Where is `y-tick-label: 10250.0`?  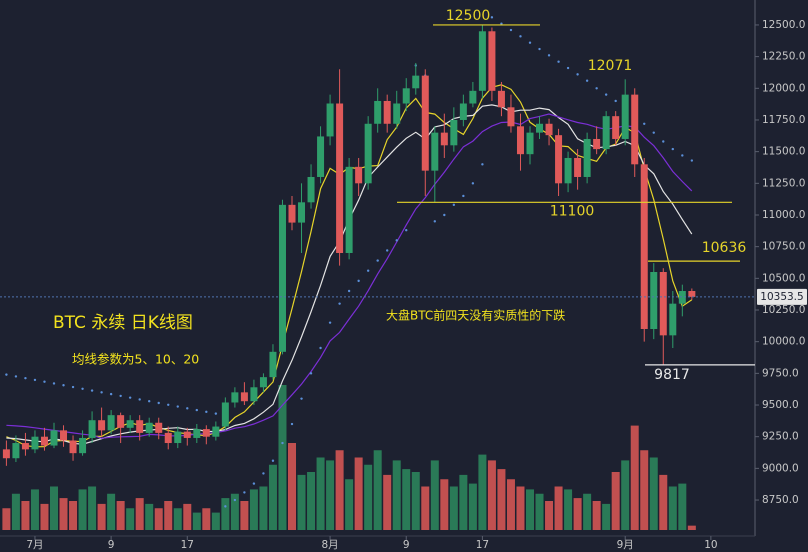
y-tick-label: 10250.0 is located at coordinates (783, 310).